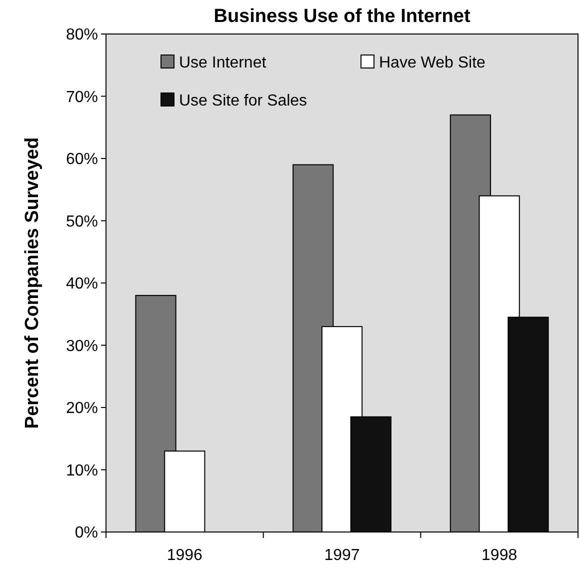 The image size is (580, 573). Describe the element at coordinates (342, 16) in the screenshot. I see `chart-title: Business Use of the Internet` at that location.